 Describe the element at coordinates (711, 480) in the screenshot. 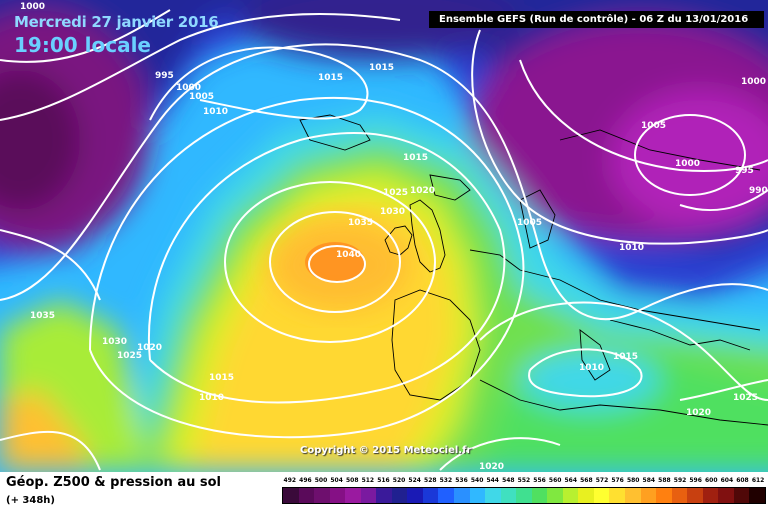

I see `scale-tick-label: 600` at that location.